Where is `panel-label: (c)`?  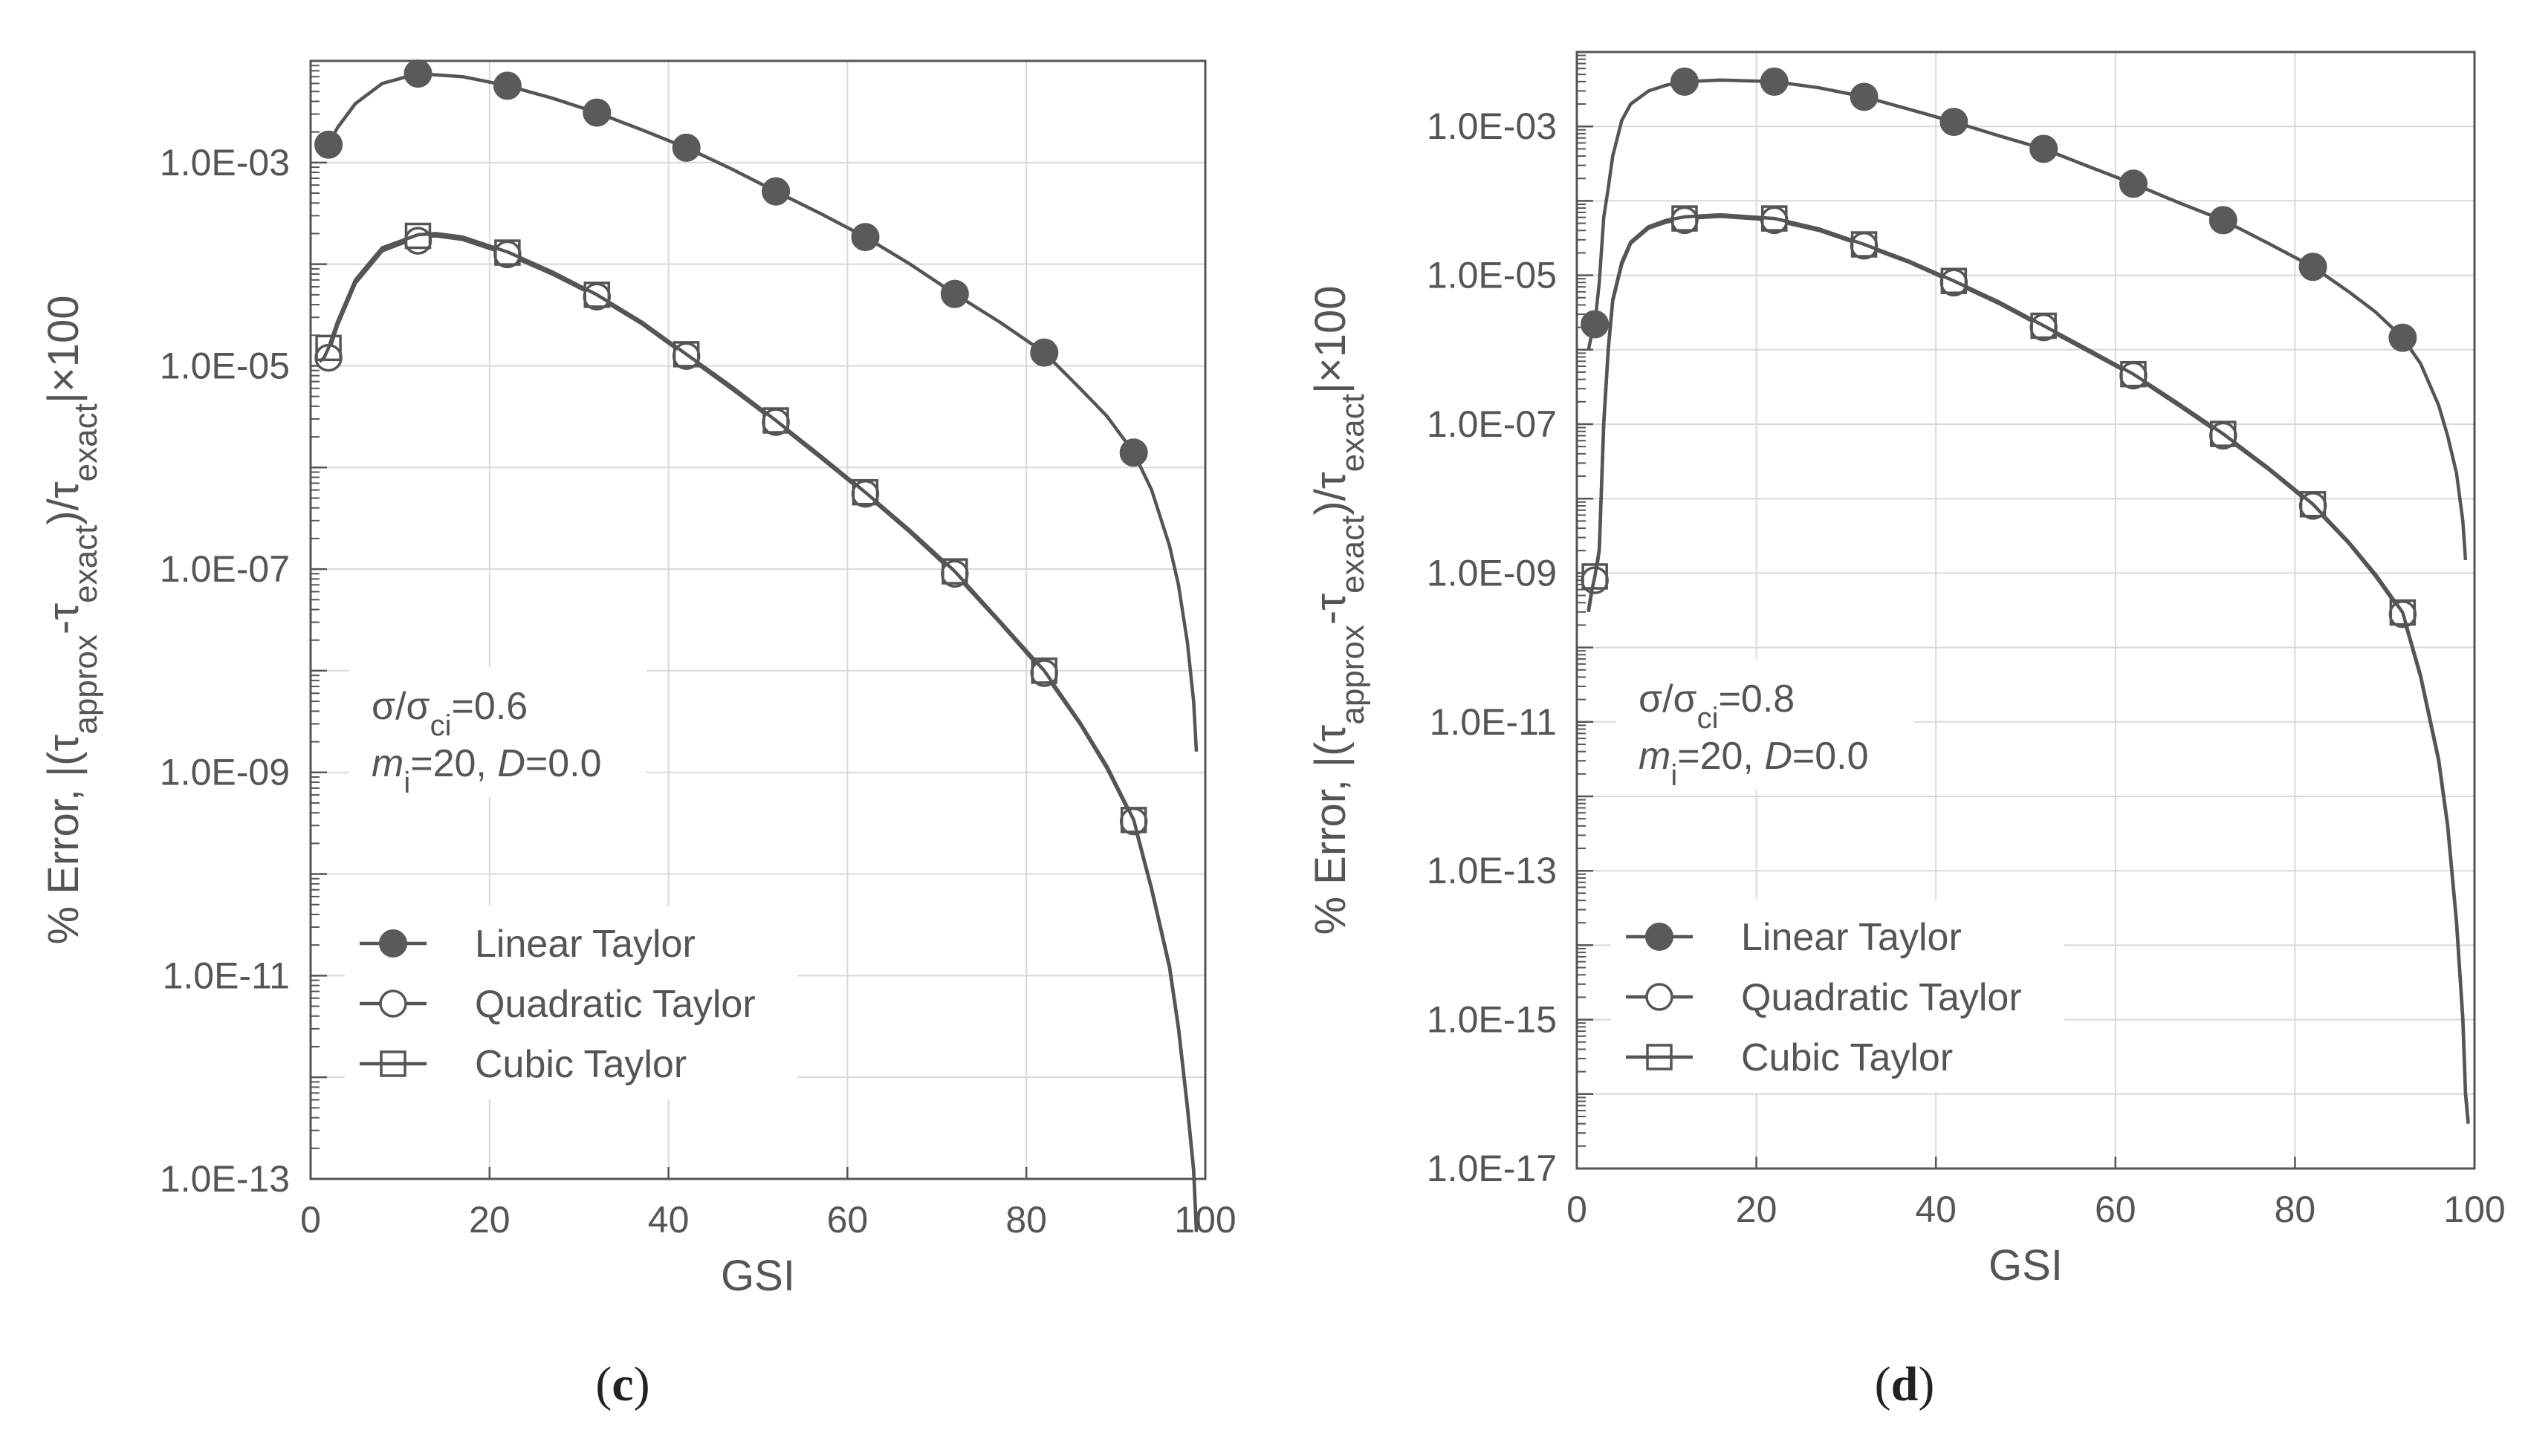
panel-label: (c) is located at coordinates (622, 1384).